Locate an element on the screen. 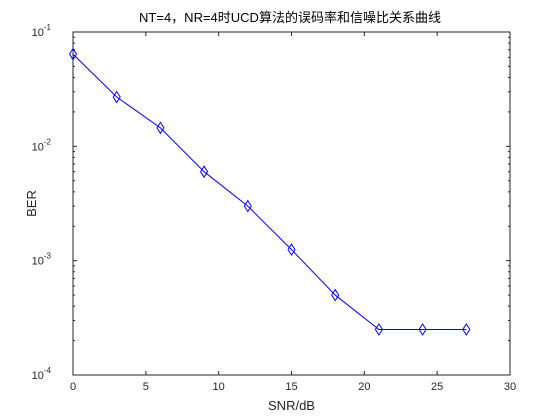 This screenshot has height=420, width=560. y-tick-label: 10⁻³ is located at coordinates (42, 260).